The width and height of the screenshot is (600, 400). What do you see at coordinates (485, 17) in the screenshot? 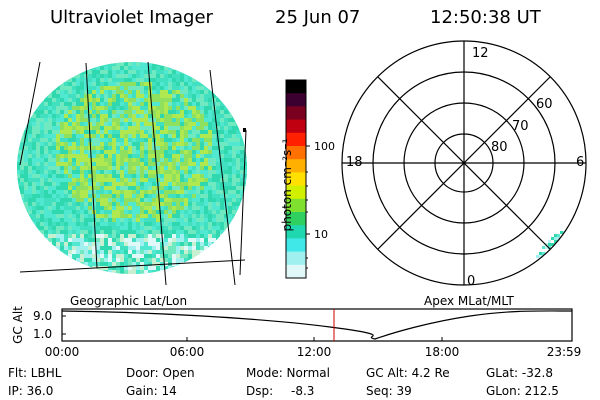
I see `time-label: 12:50:38 UT` at bounding box center [485, 17].